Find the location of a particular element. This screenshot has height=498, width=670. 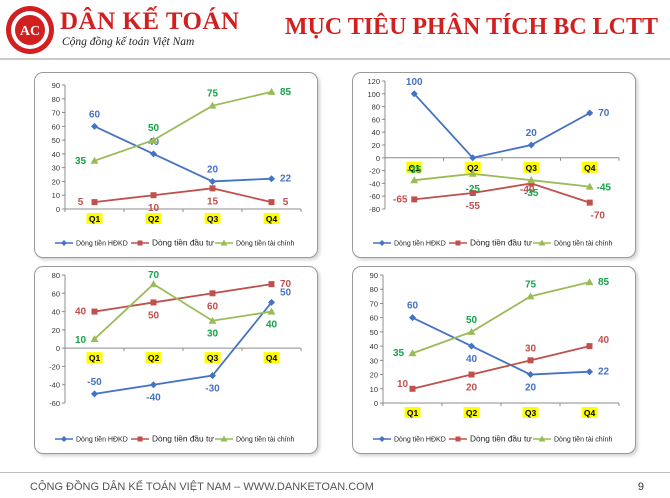

data-label-dau-tu: -40 is located at coordinates (527, 189).